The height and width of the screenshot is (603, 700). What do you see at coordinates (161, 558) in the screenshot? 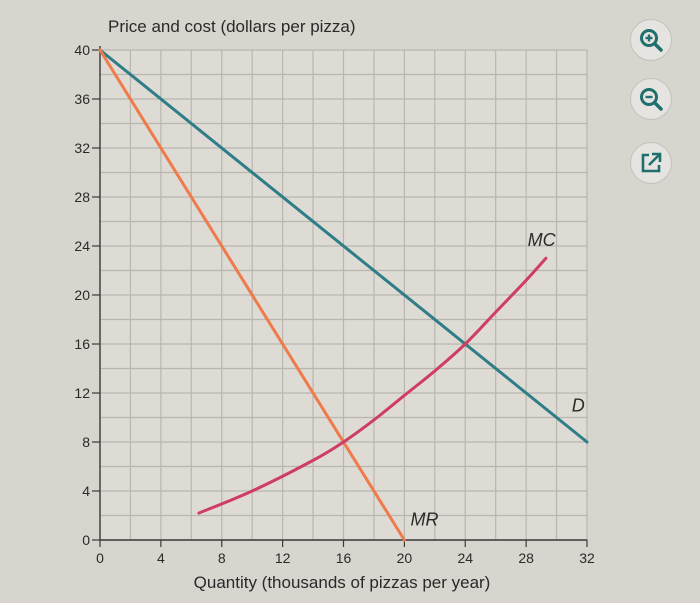
I see `x-tick-label: 4` at bounding box center [161, 558].